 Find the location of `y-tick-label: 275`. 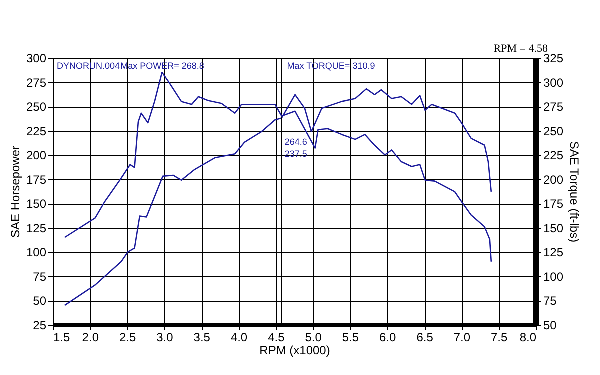

y-tick-label: 275 is located at coordinates (36, 83).